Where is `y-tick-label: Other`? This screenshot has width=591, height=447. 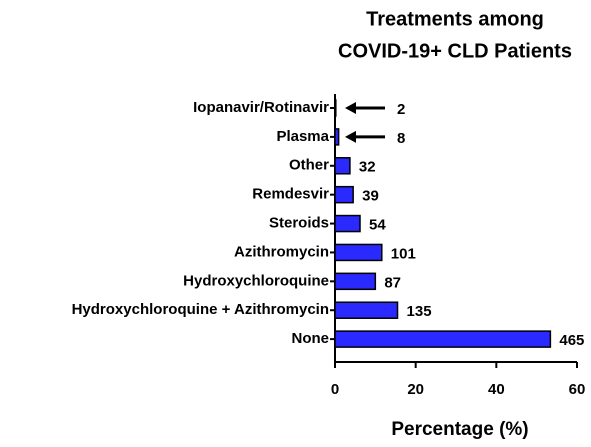
y-tick-label: Other is located at coordinates (309, 165).